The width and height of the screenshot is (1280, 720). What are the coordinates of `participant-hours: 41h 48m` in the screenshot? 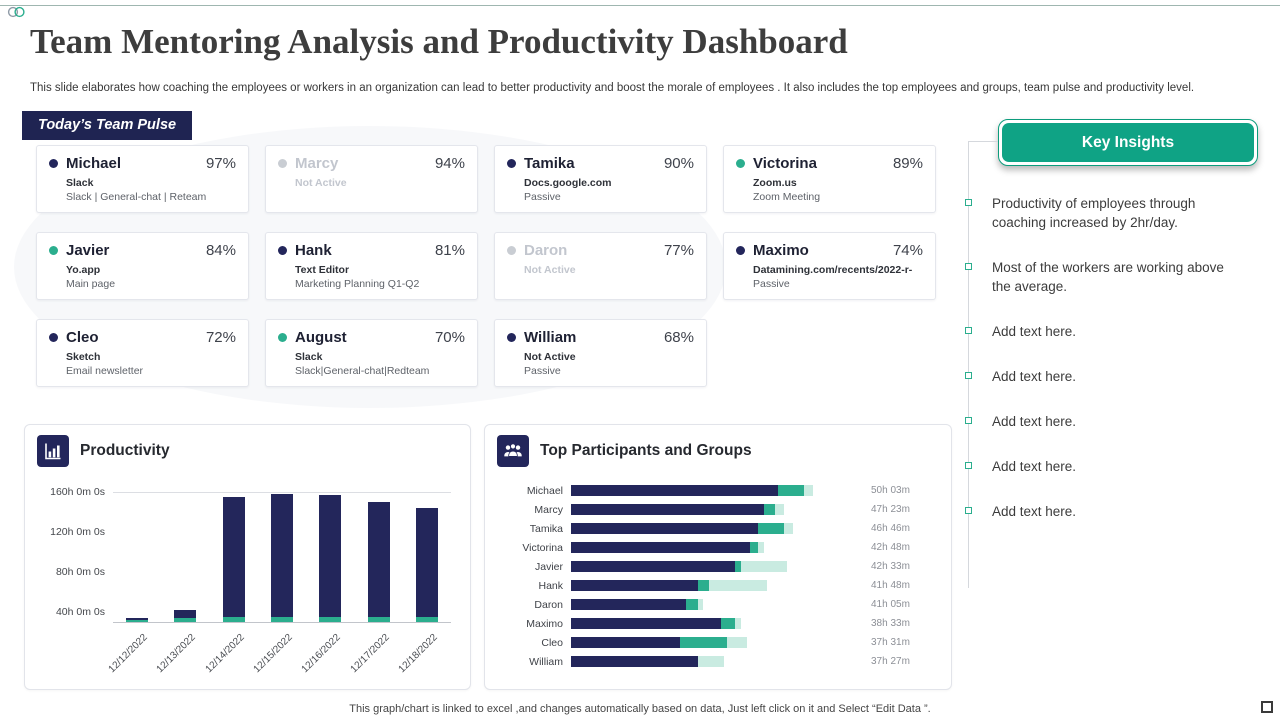 It's located at (890, 585).